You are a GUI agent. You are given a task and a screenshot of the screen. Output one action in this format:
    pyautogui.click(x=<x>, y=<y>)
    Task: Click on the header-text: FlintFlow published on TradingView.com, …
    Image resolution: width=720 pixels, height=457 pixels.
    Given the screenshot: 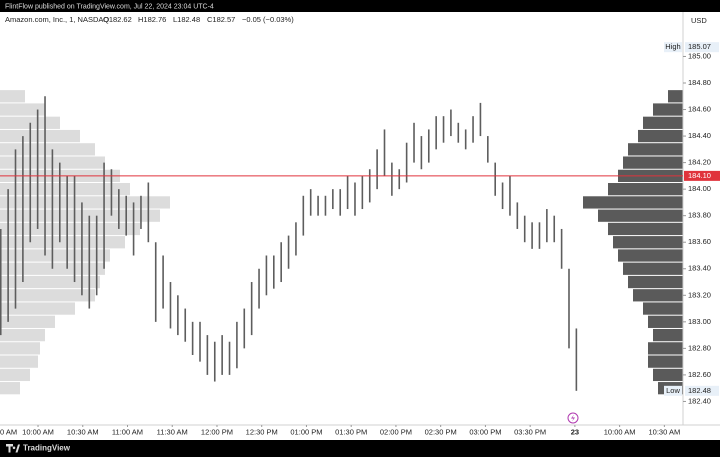 What is the action you would take?
    pyautogui.click(x=109, y=6)
    